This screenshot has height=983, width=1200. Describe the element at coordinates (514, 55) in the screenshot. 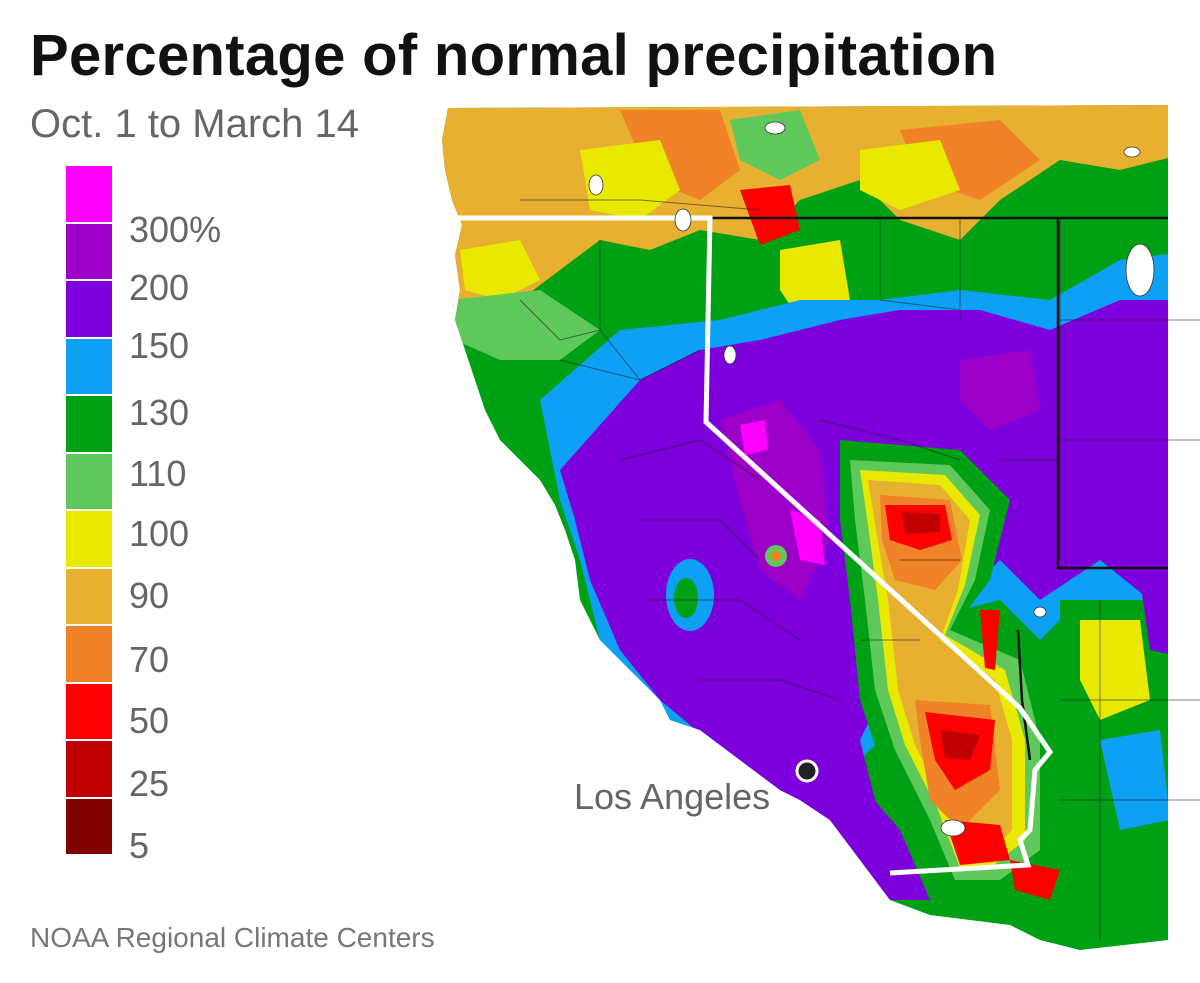

I see `map-title: Percentage of normal precipitation` at that location.